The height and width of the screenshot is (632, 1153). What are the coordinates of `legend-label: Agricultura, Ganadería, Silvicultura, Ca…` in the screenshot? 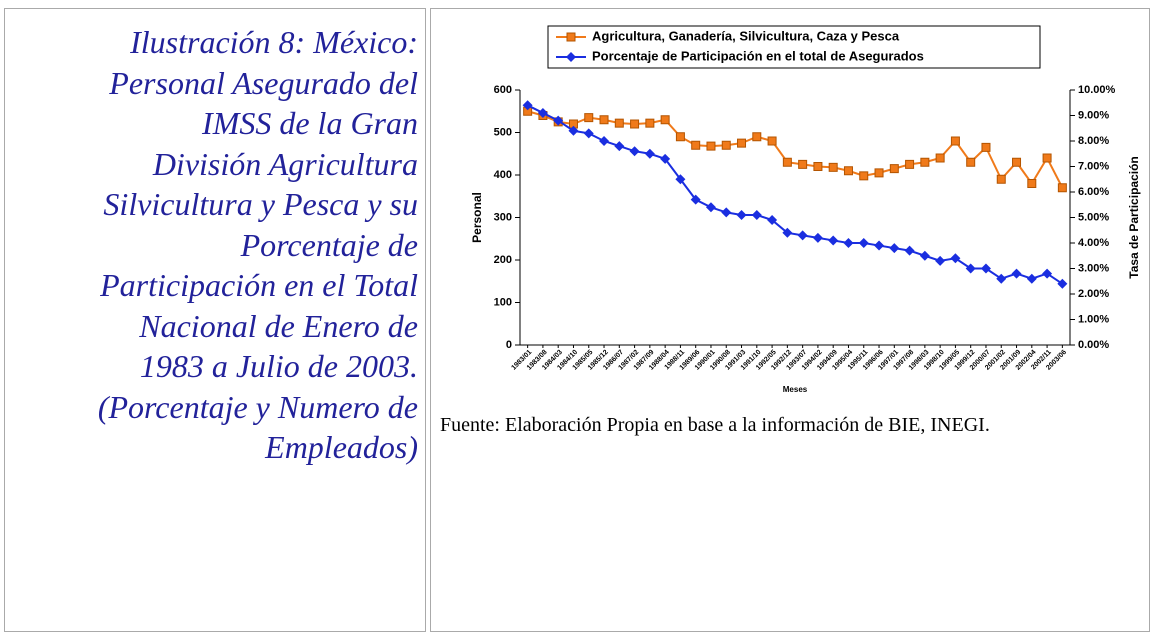 It's located at (746, 35).